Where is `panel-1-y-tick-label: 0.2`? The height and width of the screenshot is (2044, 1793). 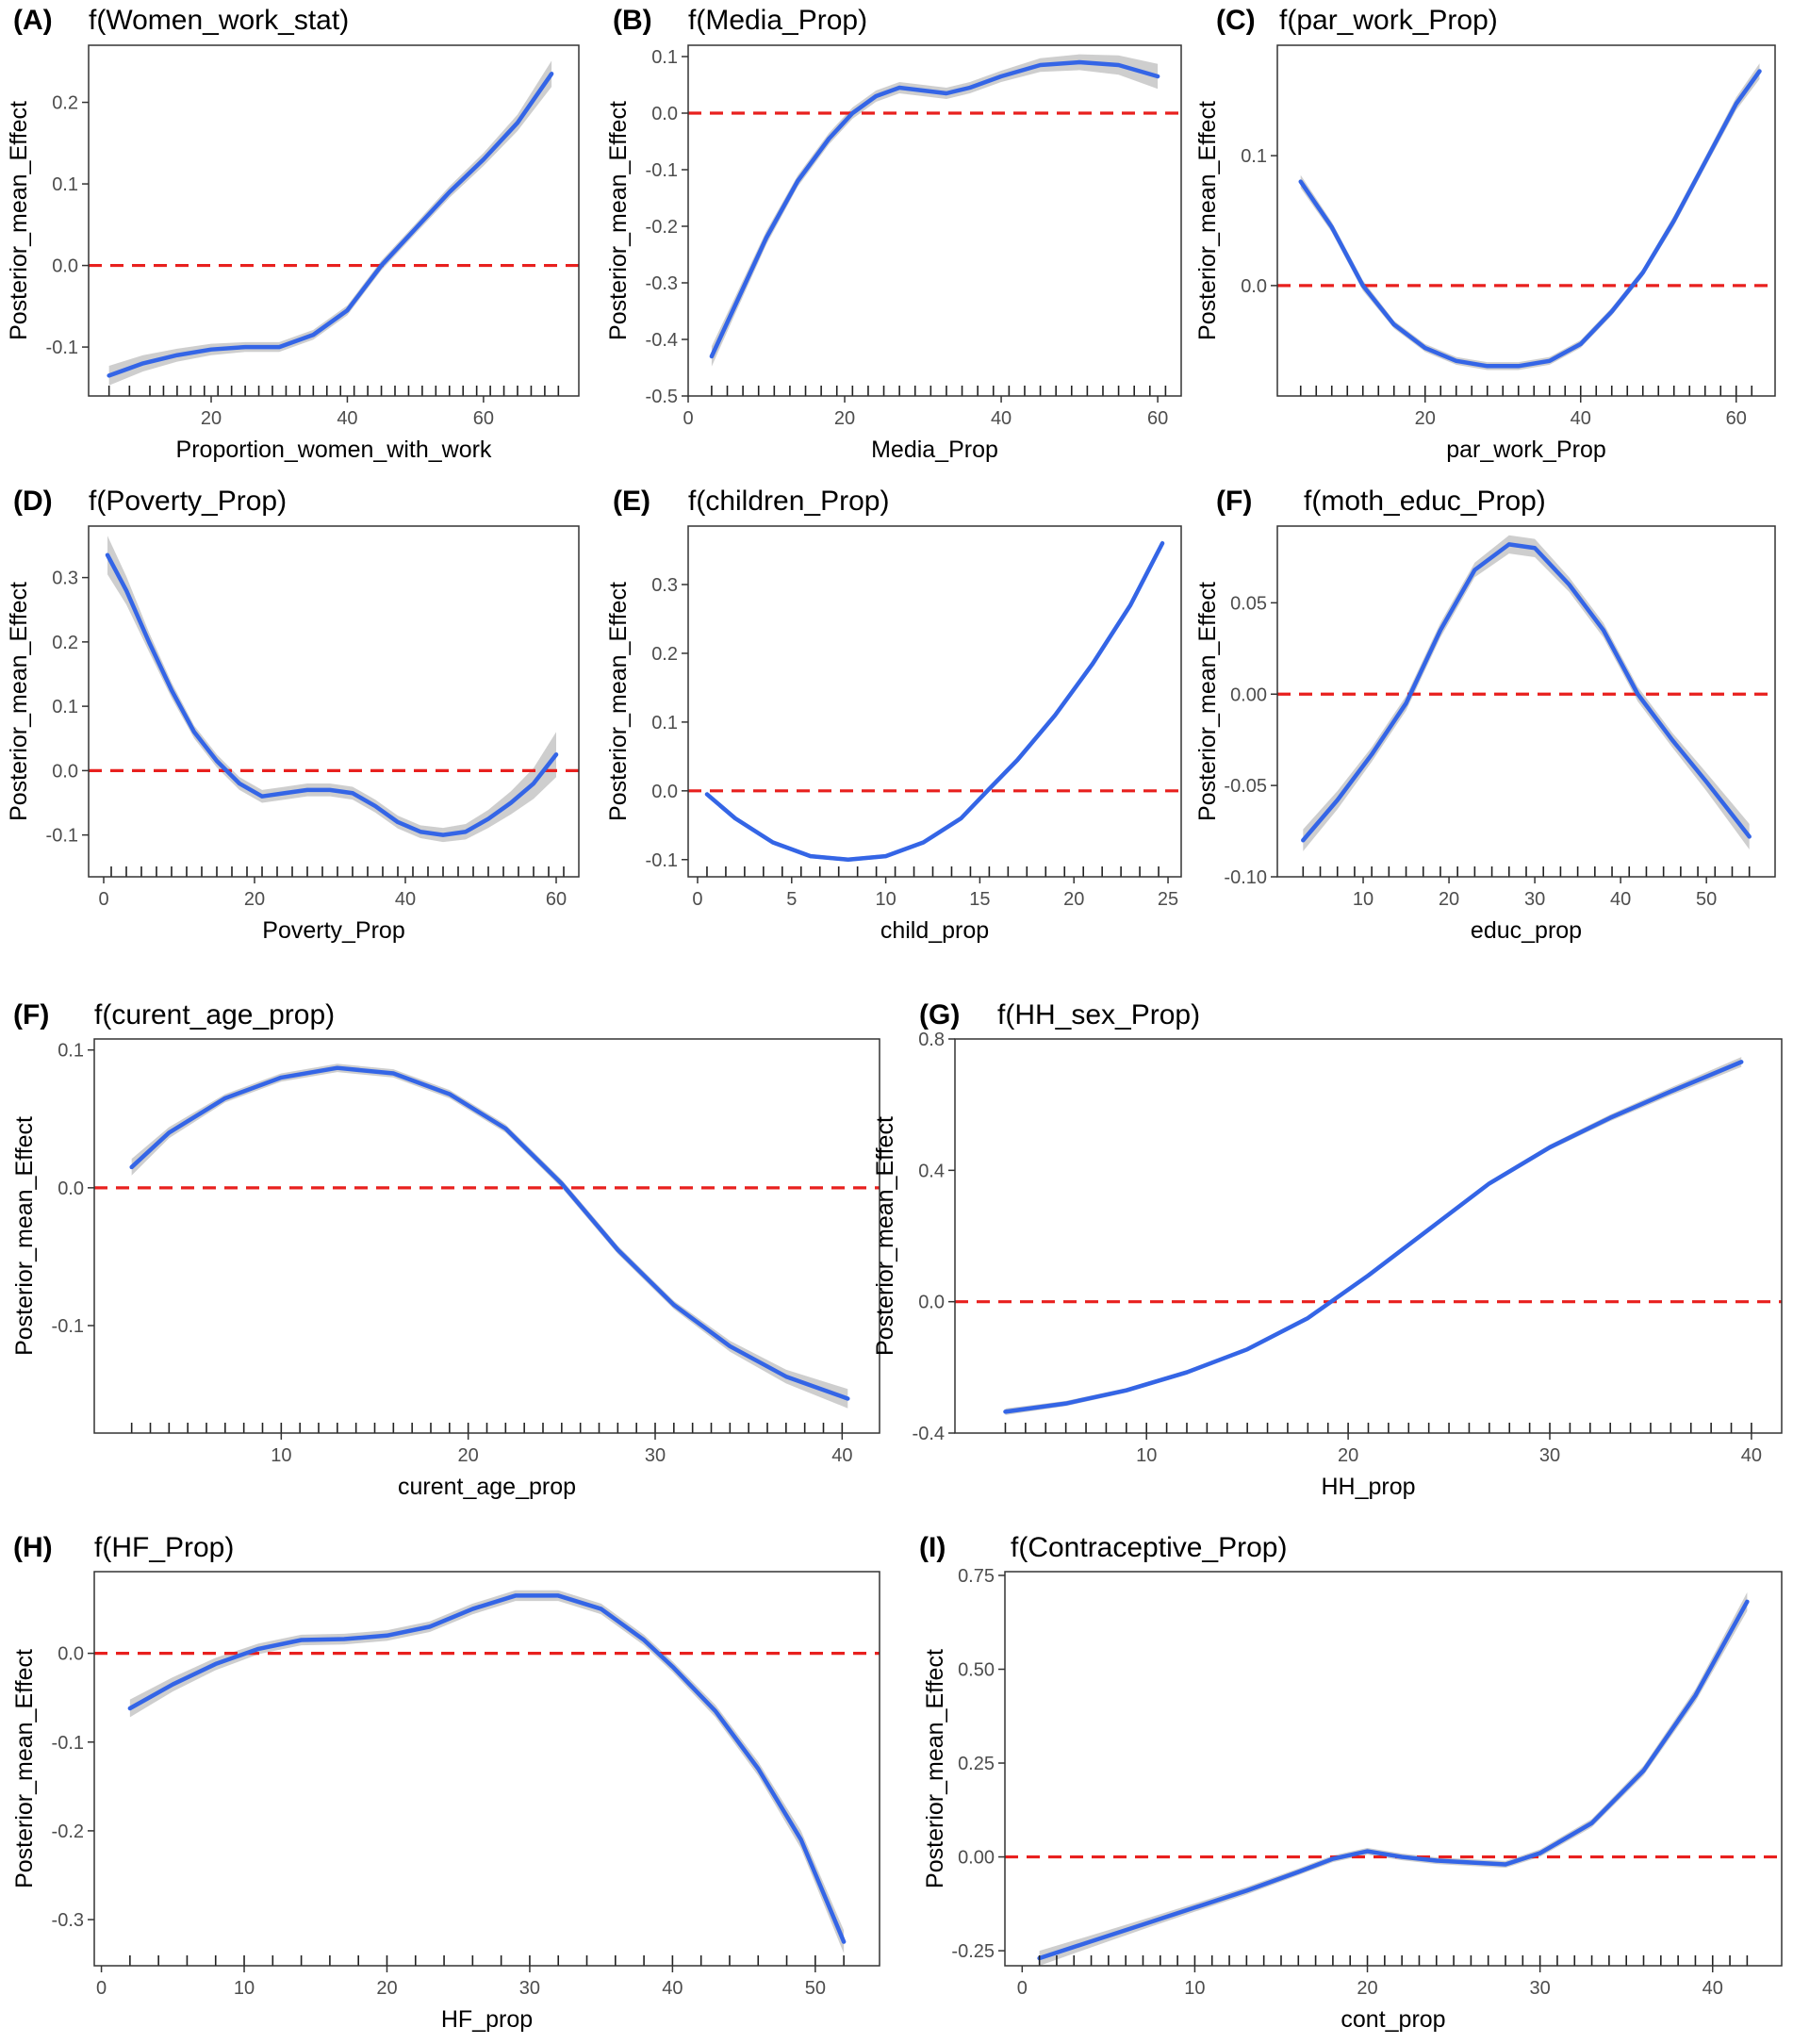 panel-1-y-tick-label: 0.2 is located at coordinates (65, 103).